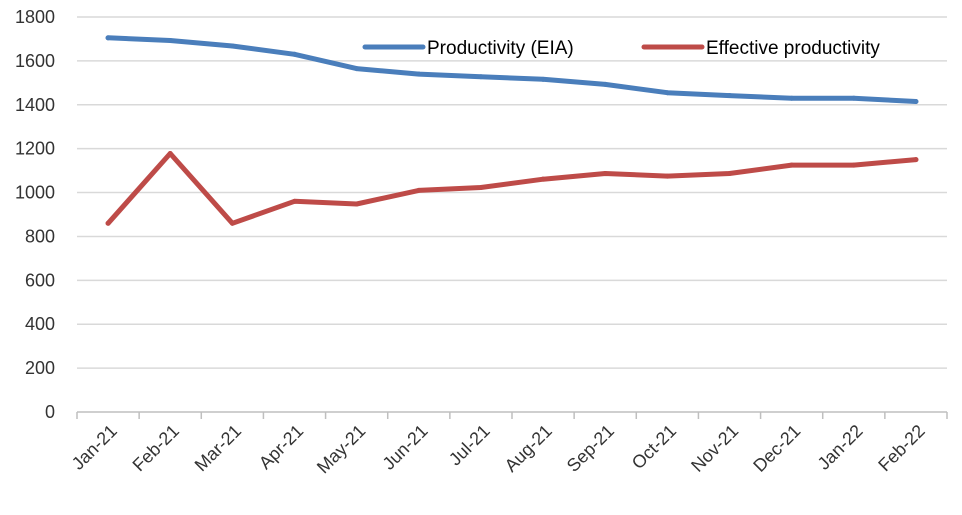  I want to click on y-tick-label: 1000, so click(35, 193).